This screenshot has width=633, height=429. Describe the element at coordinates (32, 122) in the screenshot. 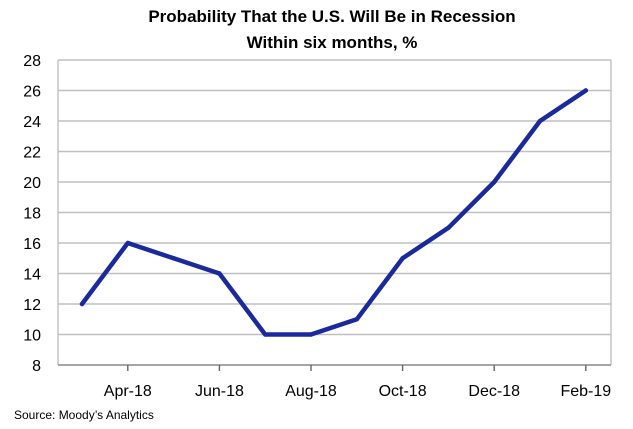

I see `y-tick-label: 24` at that location.